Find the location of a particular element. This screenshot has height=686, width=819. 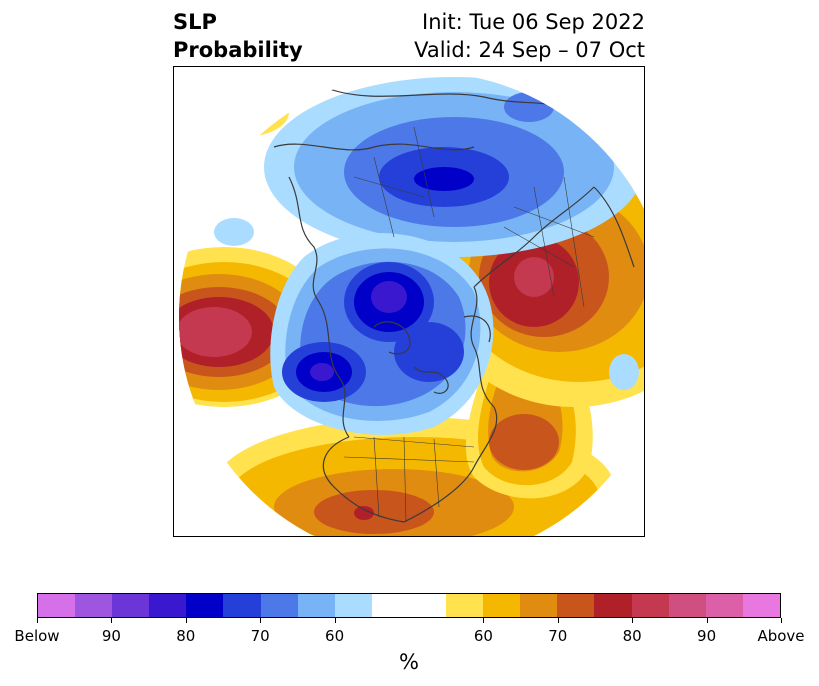

valid-period: Valid: 24 Sep – 07 Oct is located at coordinates (529, 50).